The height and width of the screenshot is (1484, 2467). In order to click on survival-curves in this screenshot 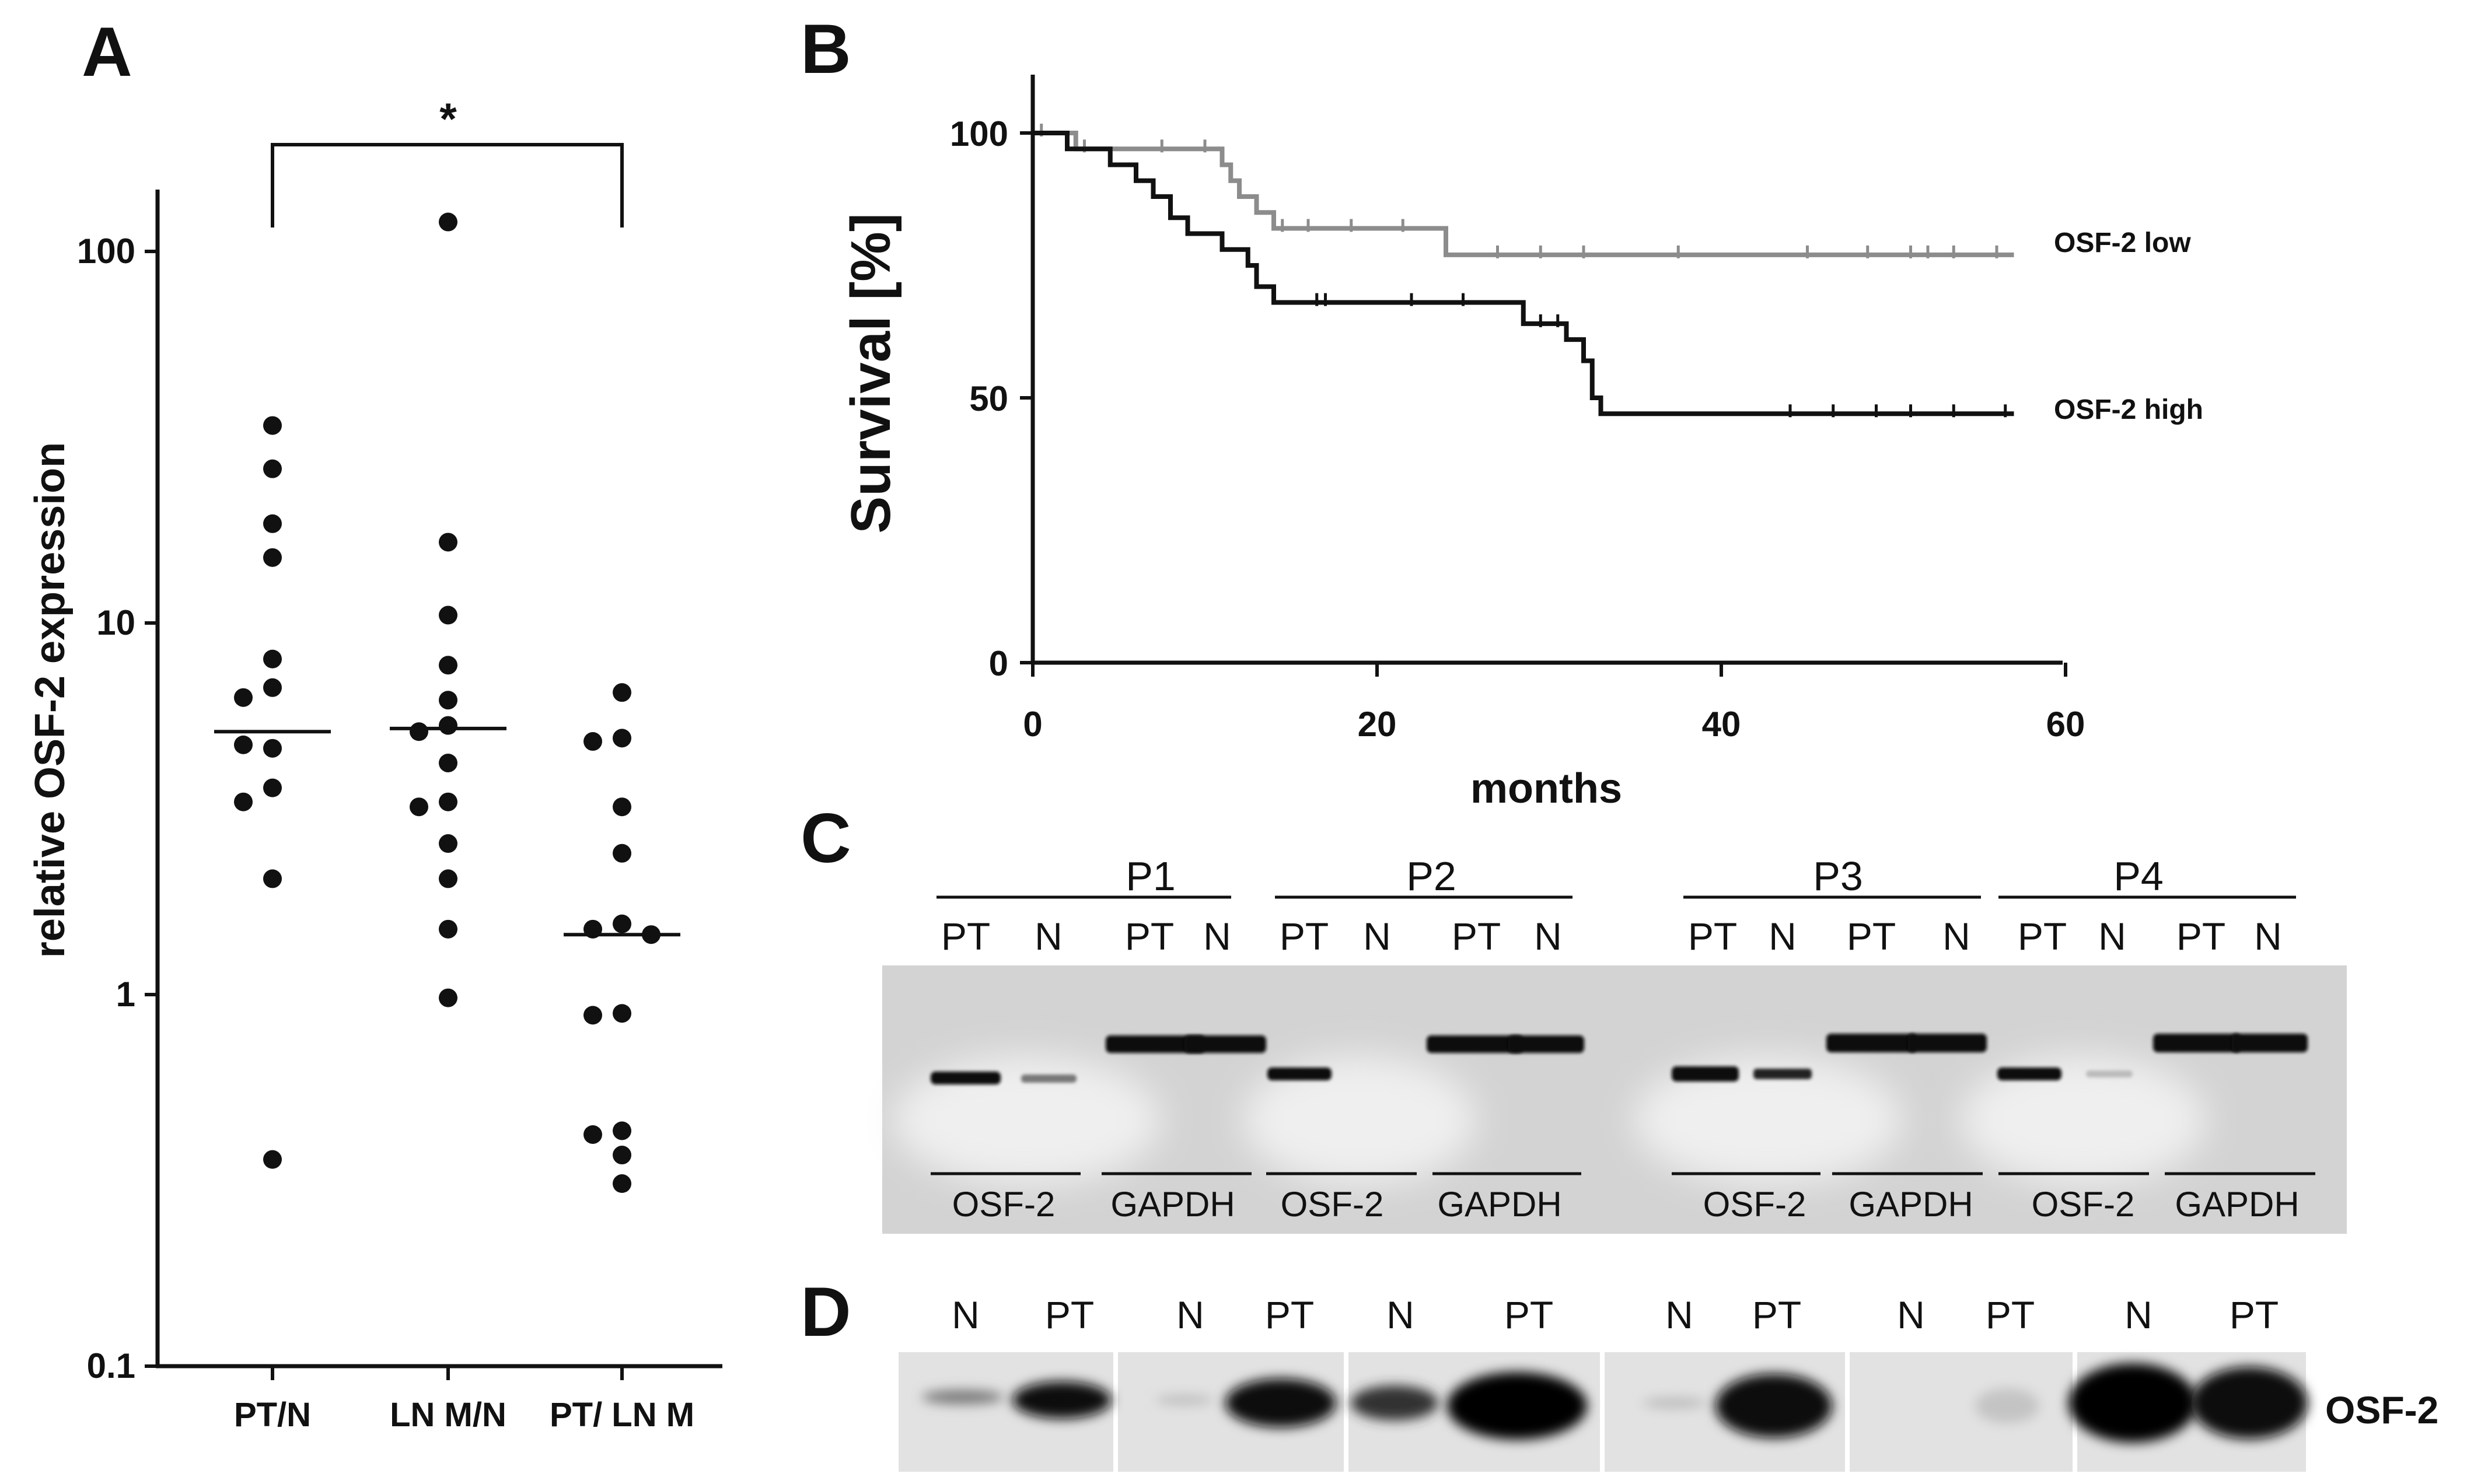, I will do `click(1523, 271)`.